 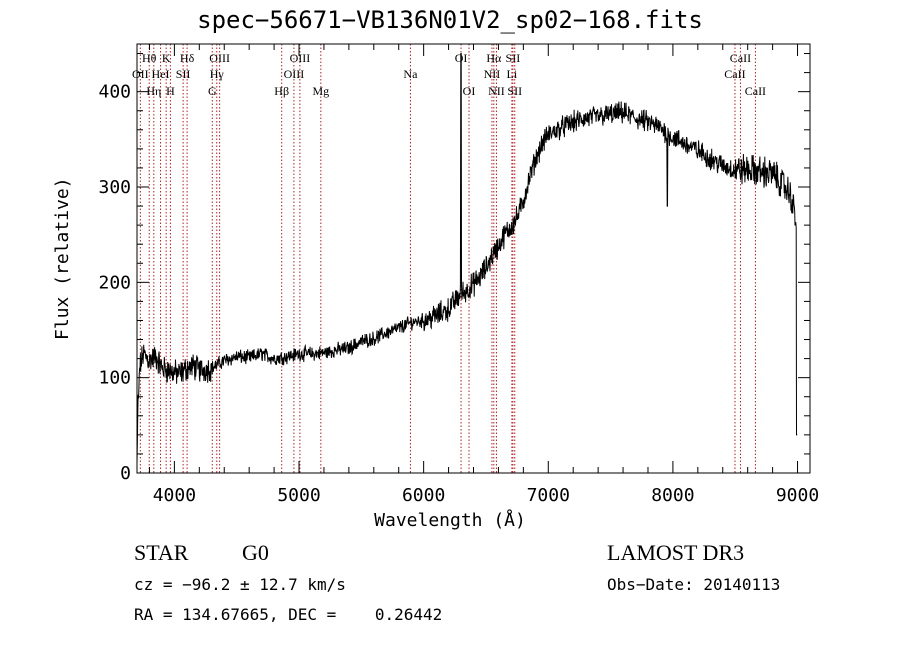 I want to click on line-label-13: Hβ, so click(x=281, y=91).